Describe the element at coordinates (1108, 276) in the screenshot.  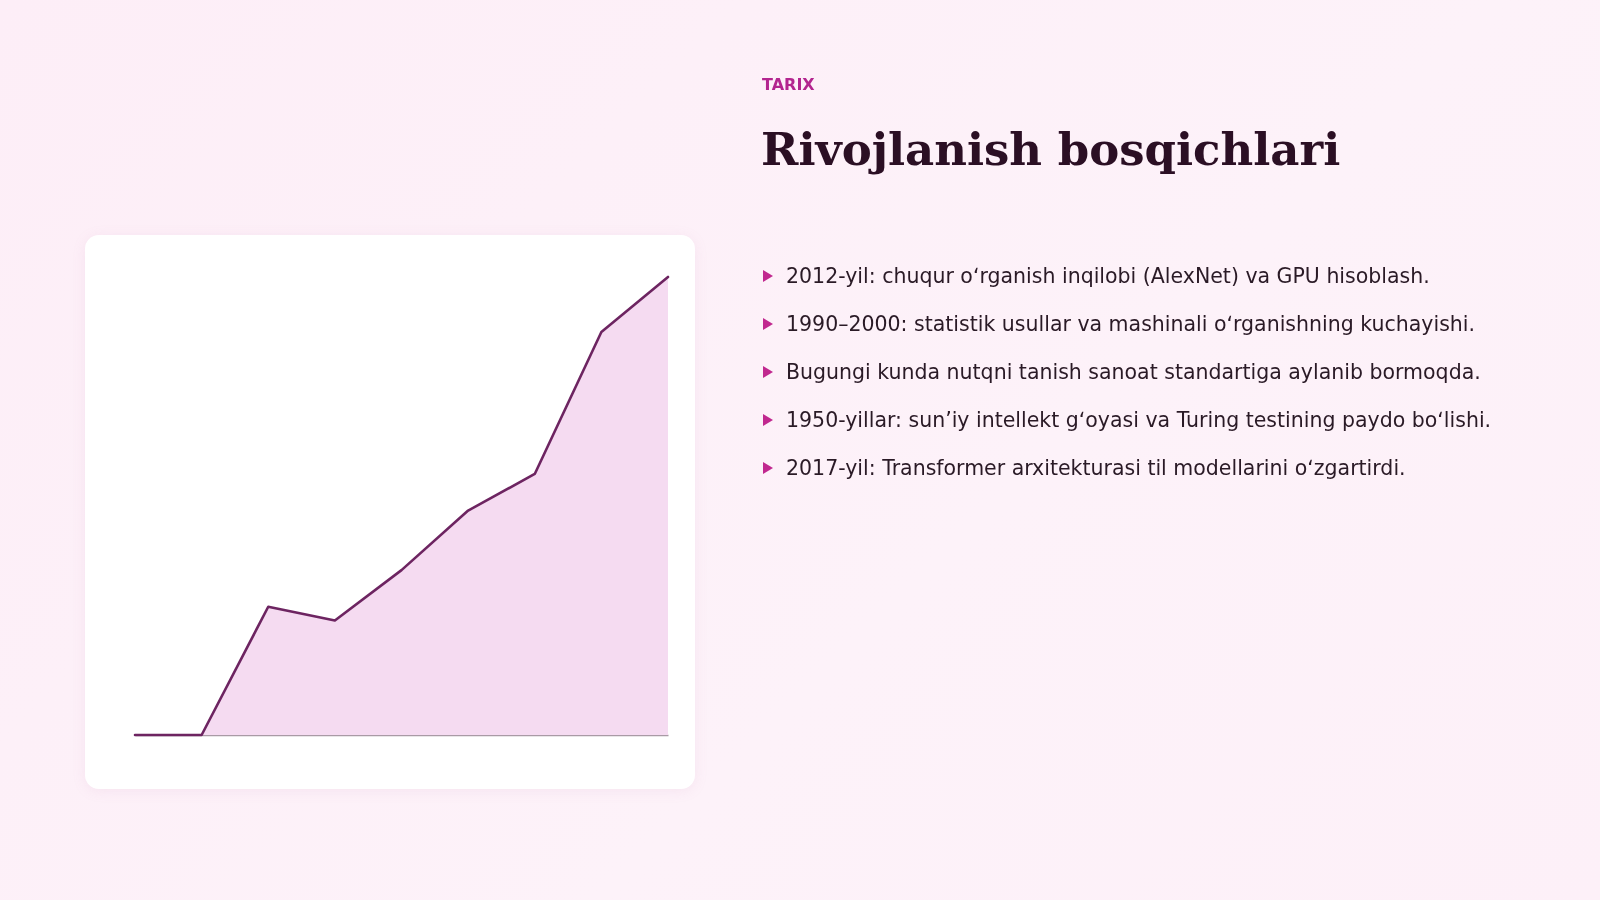
I see `text: 2012-yil: chuqur oʻrganish inqilobi (AlexNet) va GPU hisoblash.` at that location.